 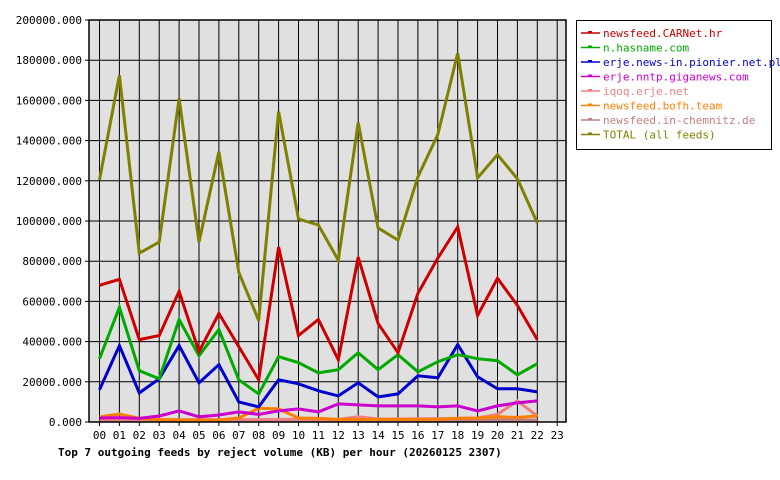 I want to click on y-tick-label: 200000.000, so click(x=49, y=20).